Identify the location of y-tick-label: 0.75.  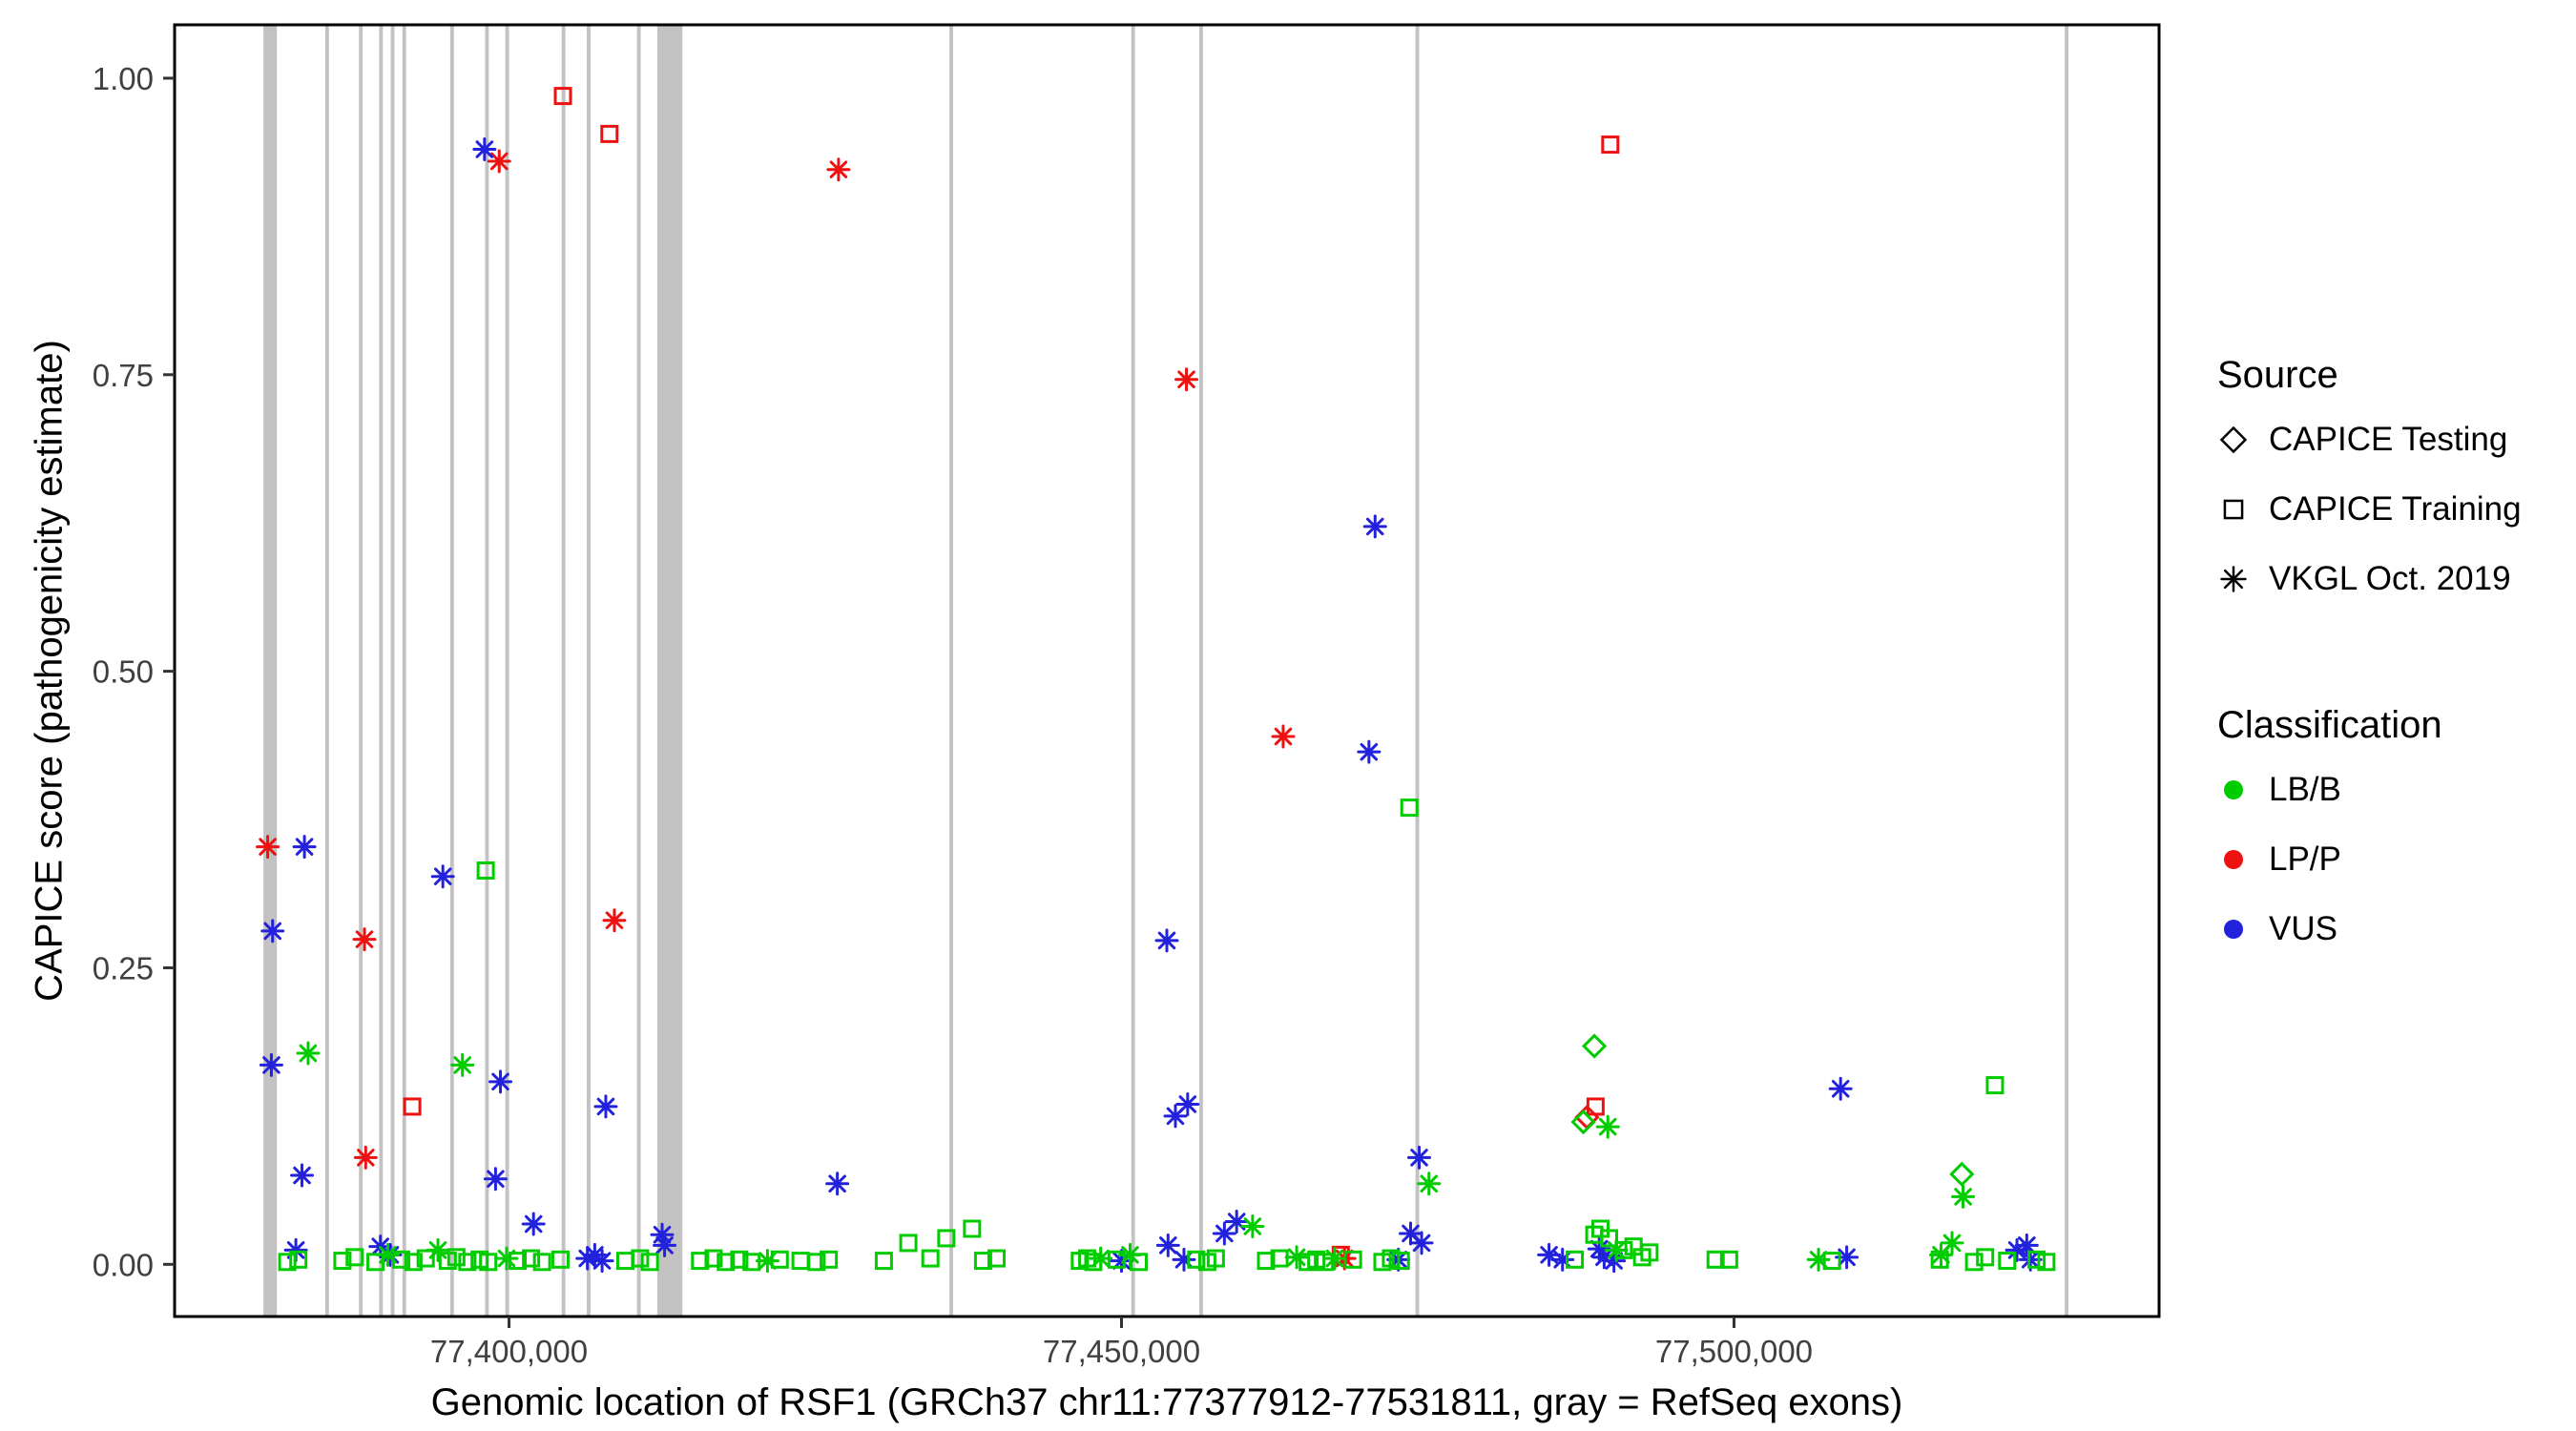
(123, 375).